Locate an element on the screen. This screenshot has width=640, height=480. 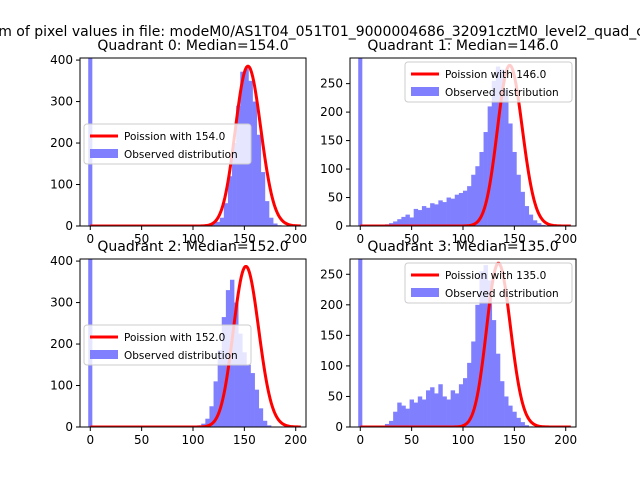
subplot-title: Quadrant 3: Median=135.0 is located at coordinates (462, 247).